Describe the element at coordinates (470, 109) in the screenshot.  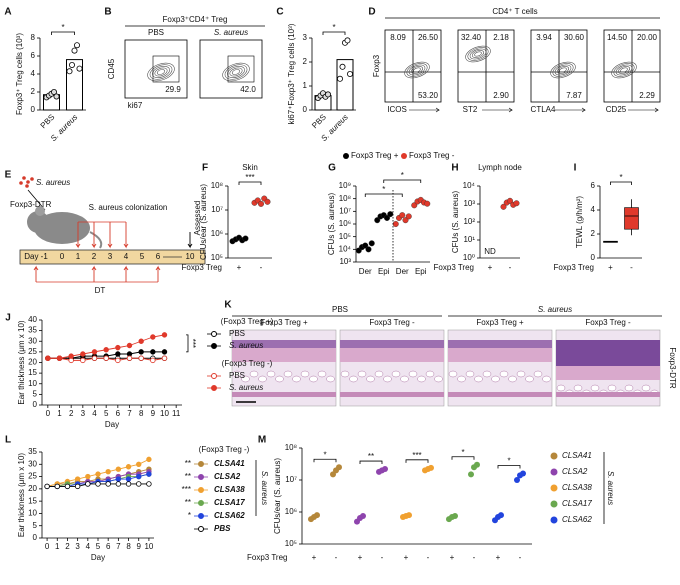
I see `flow-x-label: ST2` at that location.